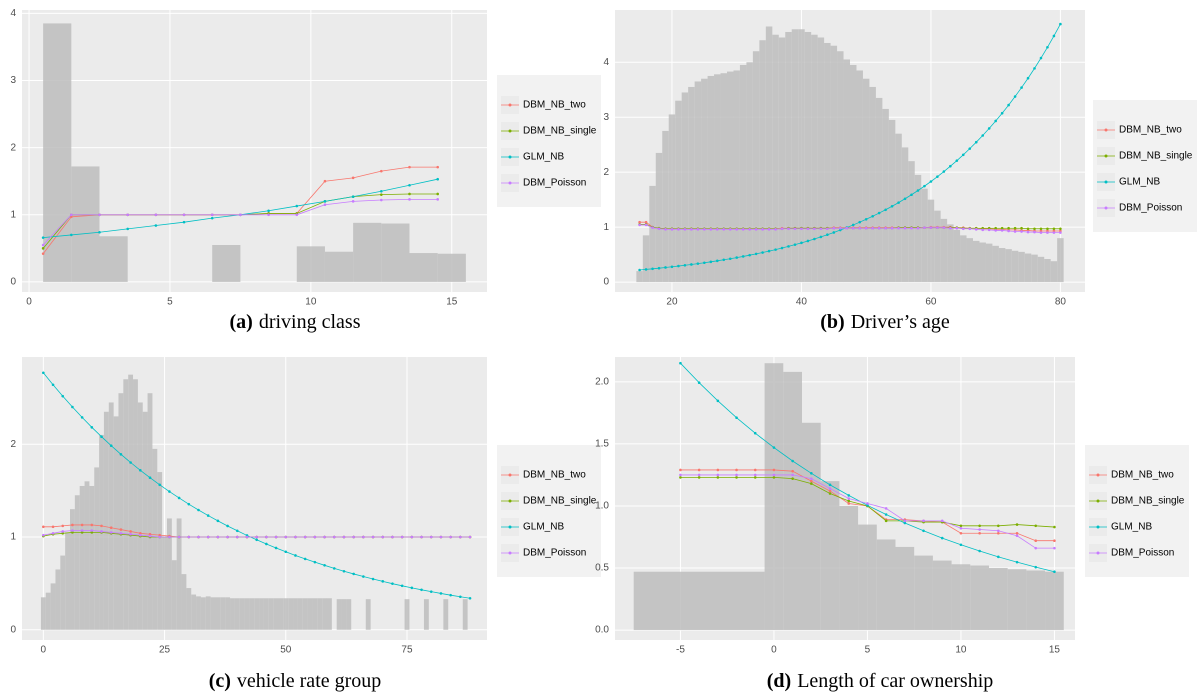  What do you see at coordinates (220, 681) in the screenshot?
I see `caption-label: (c)` at bounding box center [220, 681].